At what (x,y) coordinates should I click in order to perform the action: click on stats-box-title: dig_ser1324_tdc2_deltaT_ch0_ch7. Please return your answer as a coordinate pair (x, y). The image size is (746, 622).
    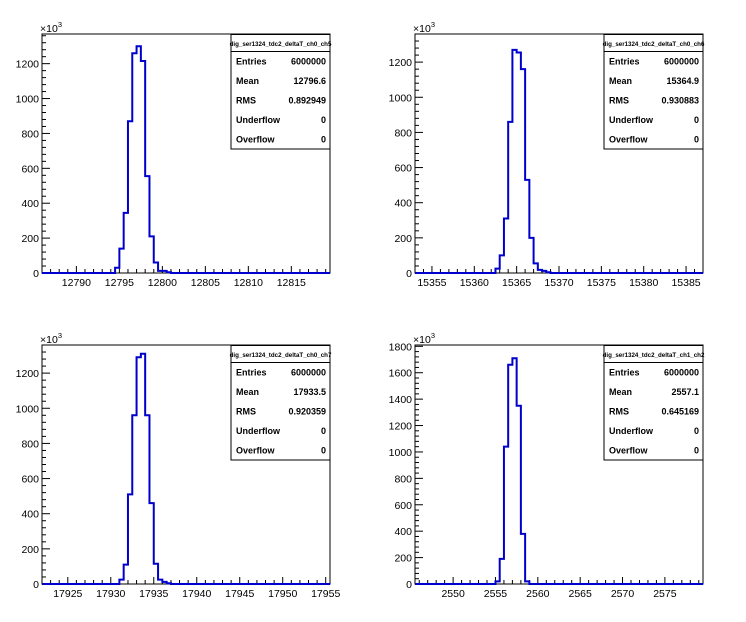
    Looking at the image, I should click on (281, 355).